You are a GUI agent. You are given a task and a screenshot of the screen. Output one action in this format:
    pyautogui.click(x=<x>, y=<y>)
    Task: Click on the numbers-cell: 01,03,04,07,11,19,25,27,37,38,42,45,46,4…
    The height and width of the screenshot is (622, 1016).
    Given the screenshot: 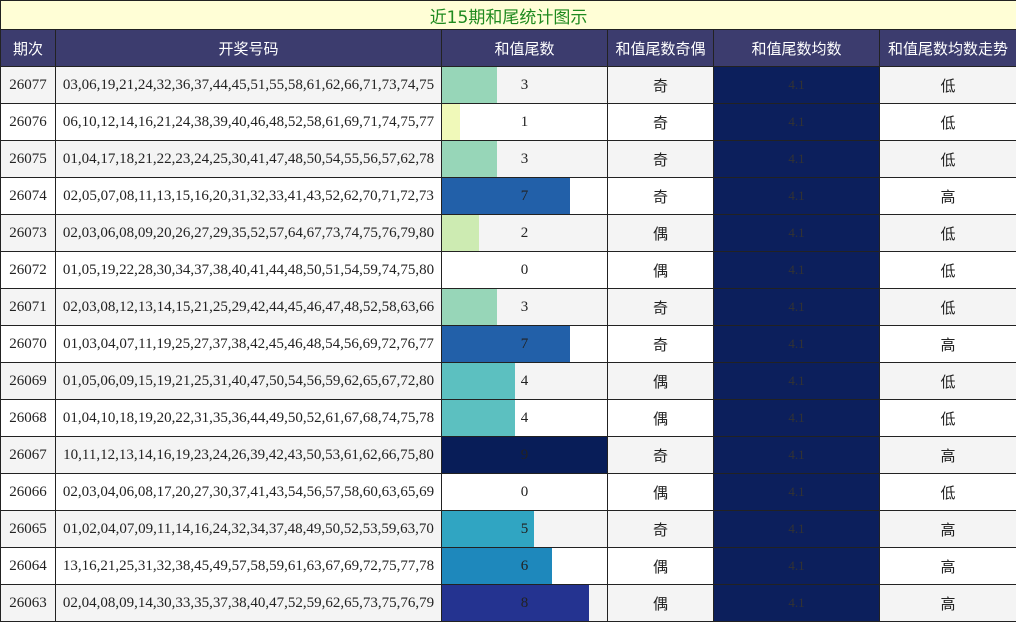 What is the action you would take?
    pyautogui.click(x=249, y=344)
    